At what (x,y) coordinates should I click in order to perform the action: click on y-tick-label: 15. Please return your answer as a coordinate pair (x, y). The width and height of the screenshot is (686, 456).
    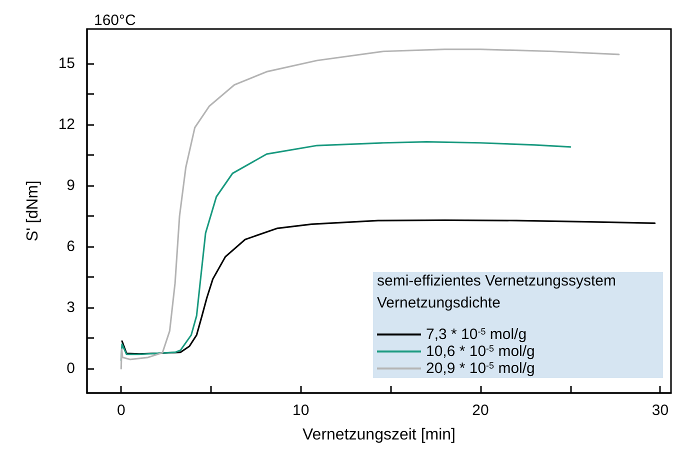
    Looking at the image, I should click on (66, 63).